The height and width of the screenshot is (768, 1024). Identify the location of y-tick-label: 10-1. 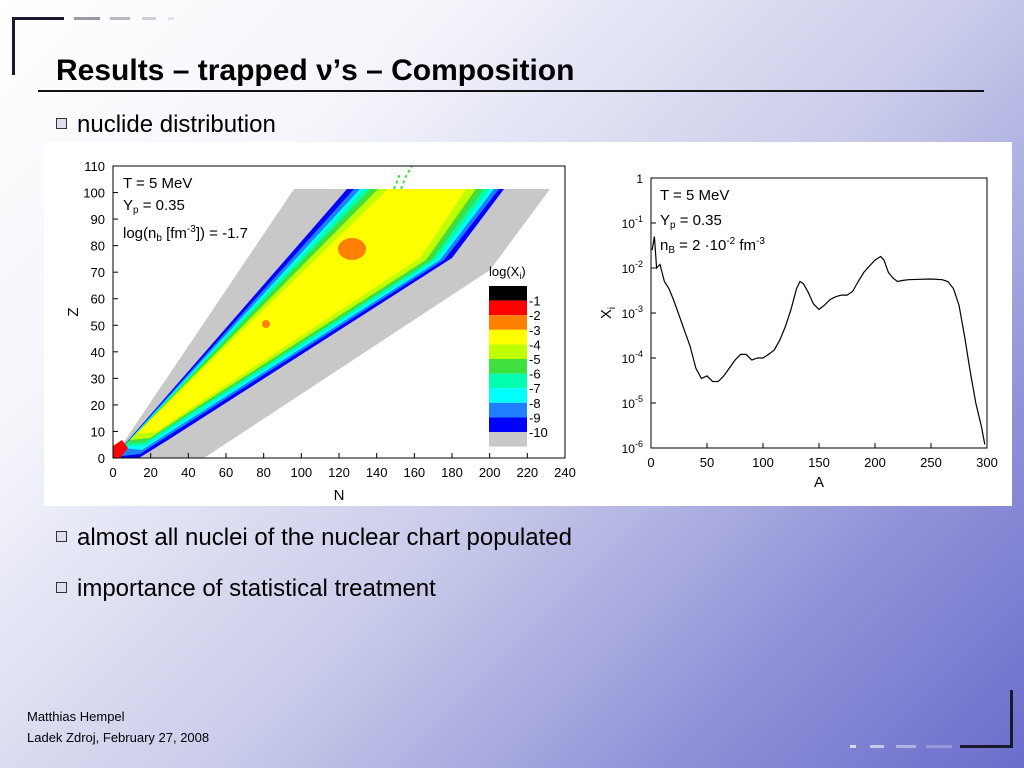
(632, 222).